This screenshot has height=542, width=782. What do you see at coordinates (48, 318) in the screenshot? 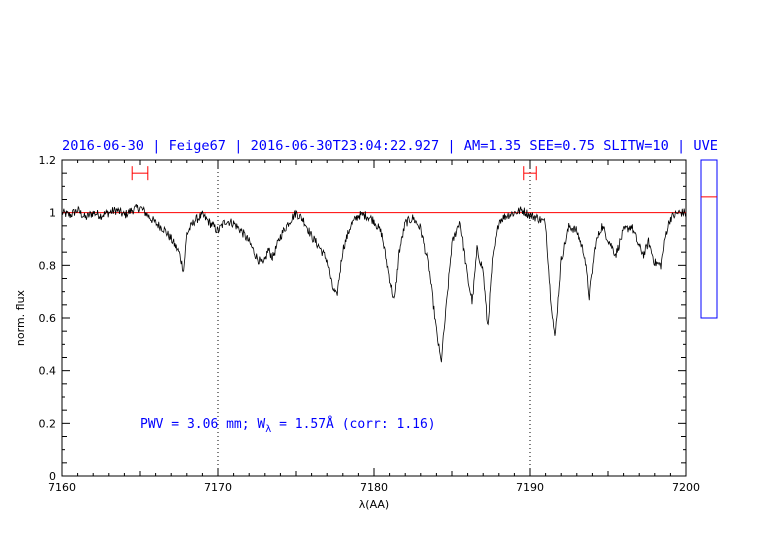
I see `y-tick-label: 0.6` at bounding box center [48, 318].